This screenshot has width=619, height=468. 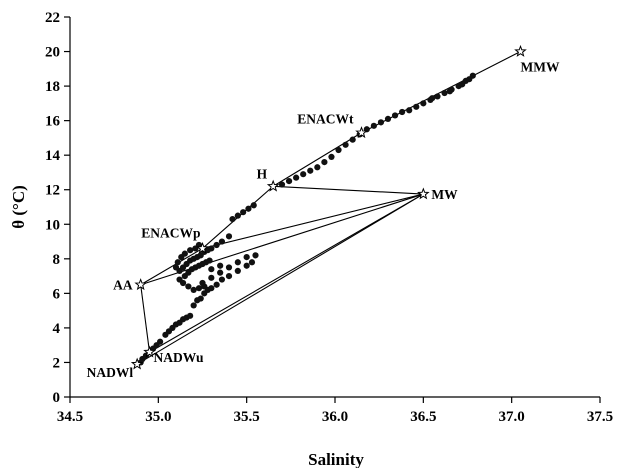 I want to click on y-tick-label: 0, so click(x=57, y=398).